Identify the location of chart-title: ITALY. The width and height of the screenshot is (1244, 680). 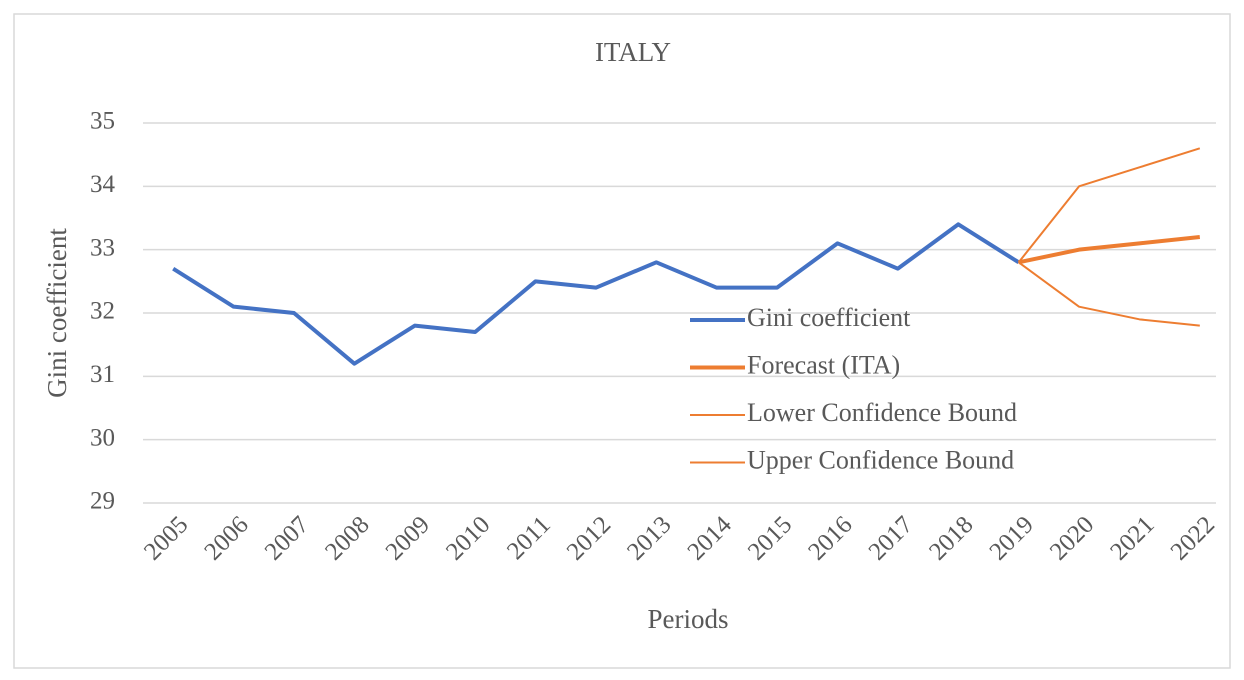
(633, 52).